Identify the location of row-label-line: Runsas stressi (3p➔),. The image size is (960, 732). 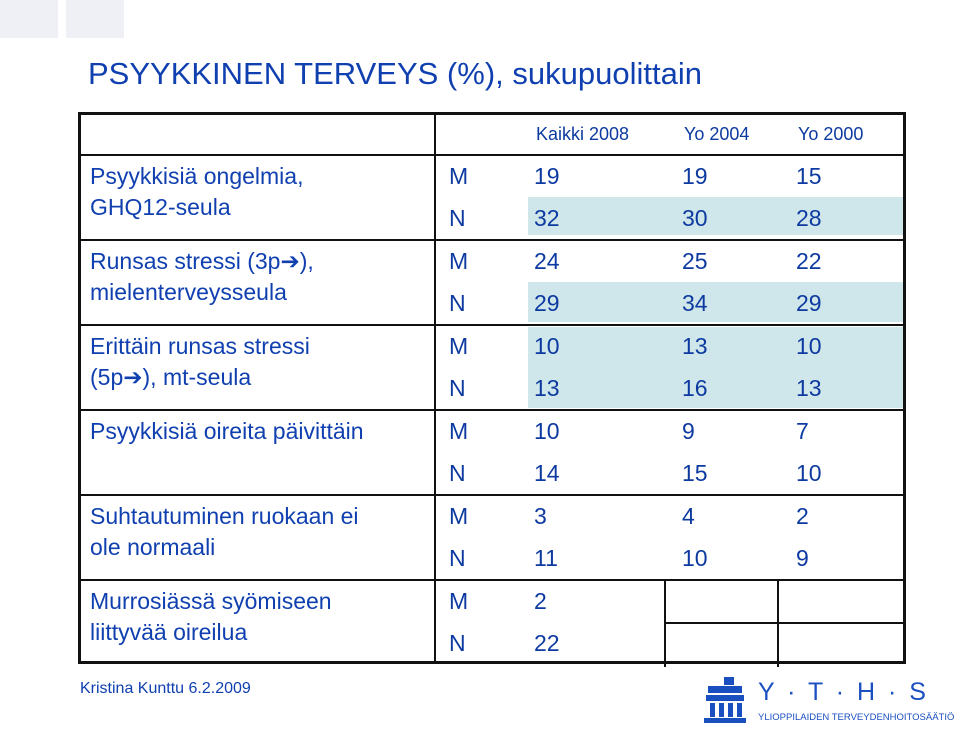
(202, 261).